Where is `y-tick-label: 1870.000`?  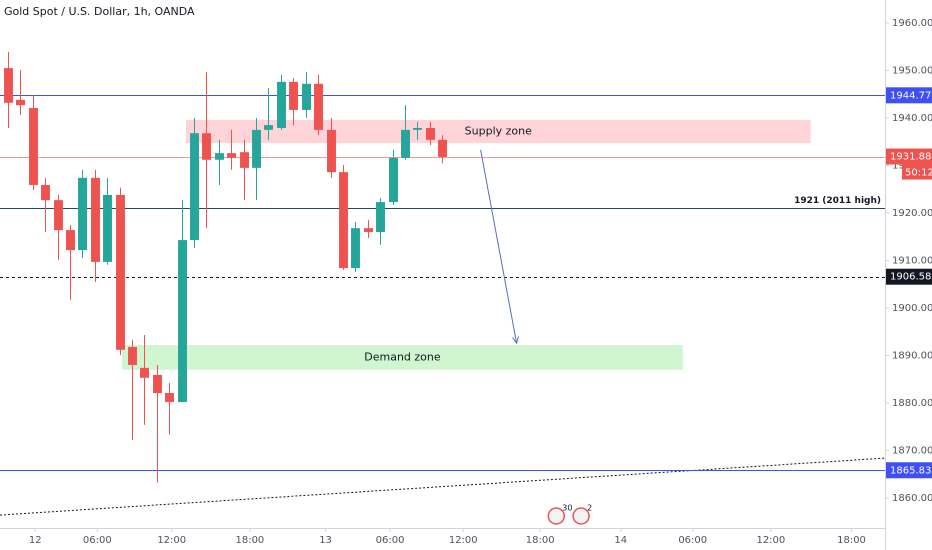
y-tick-label: 1870.000 is located at coordinates (912, 450).